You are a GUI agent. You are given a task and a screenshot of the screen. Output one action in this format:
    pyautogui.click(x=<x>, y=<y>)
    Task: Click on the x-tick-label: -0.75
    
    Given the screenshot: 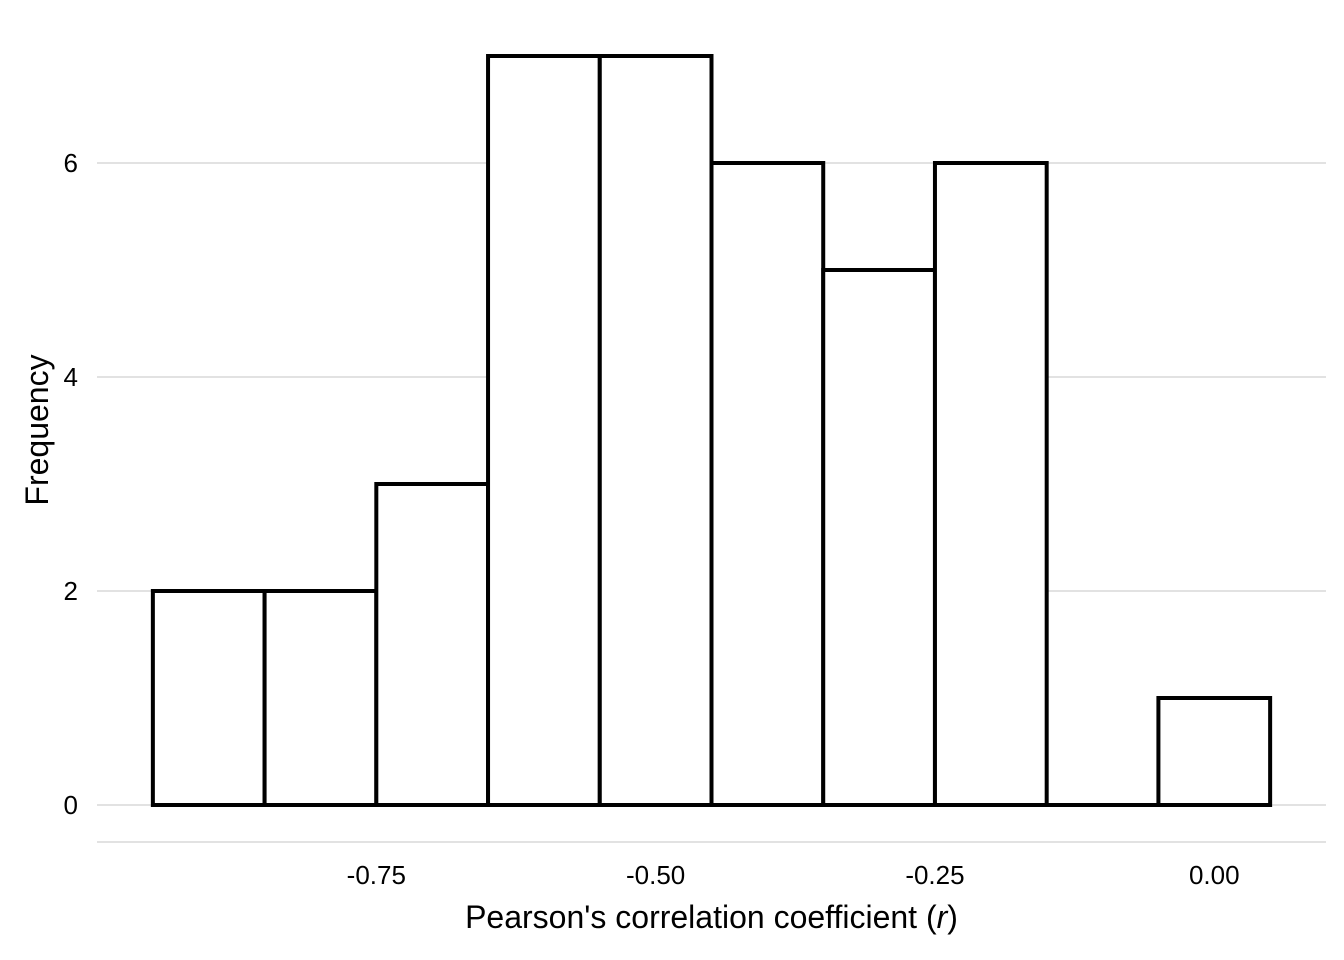 What is the action you would take?
    pyautogui.click(x=376, y=875)
    